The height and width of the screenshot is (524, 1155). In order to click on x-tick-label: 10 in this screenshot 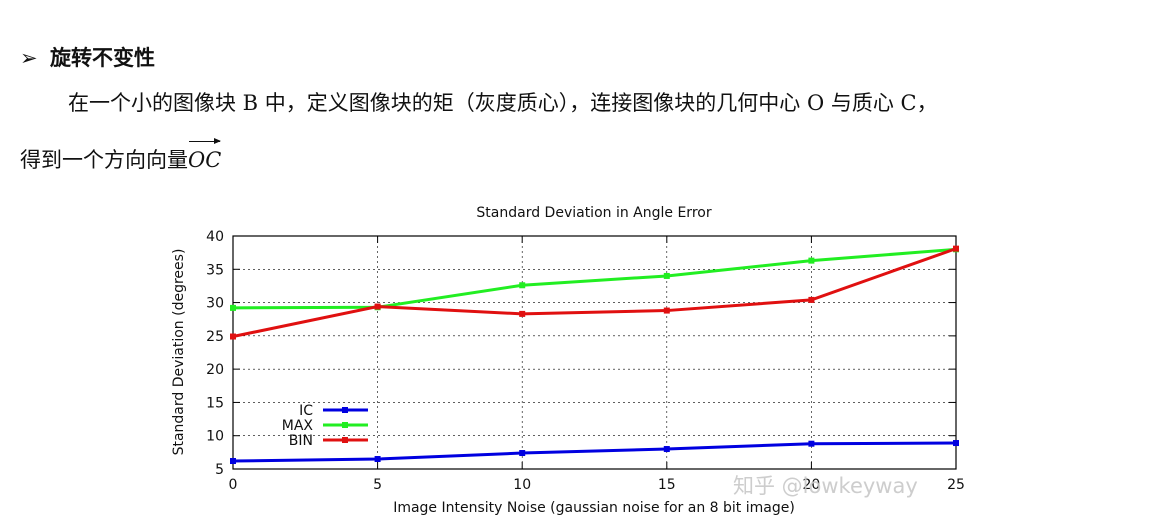, I will do `click(522, 485)`.